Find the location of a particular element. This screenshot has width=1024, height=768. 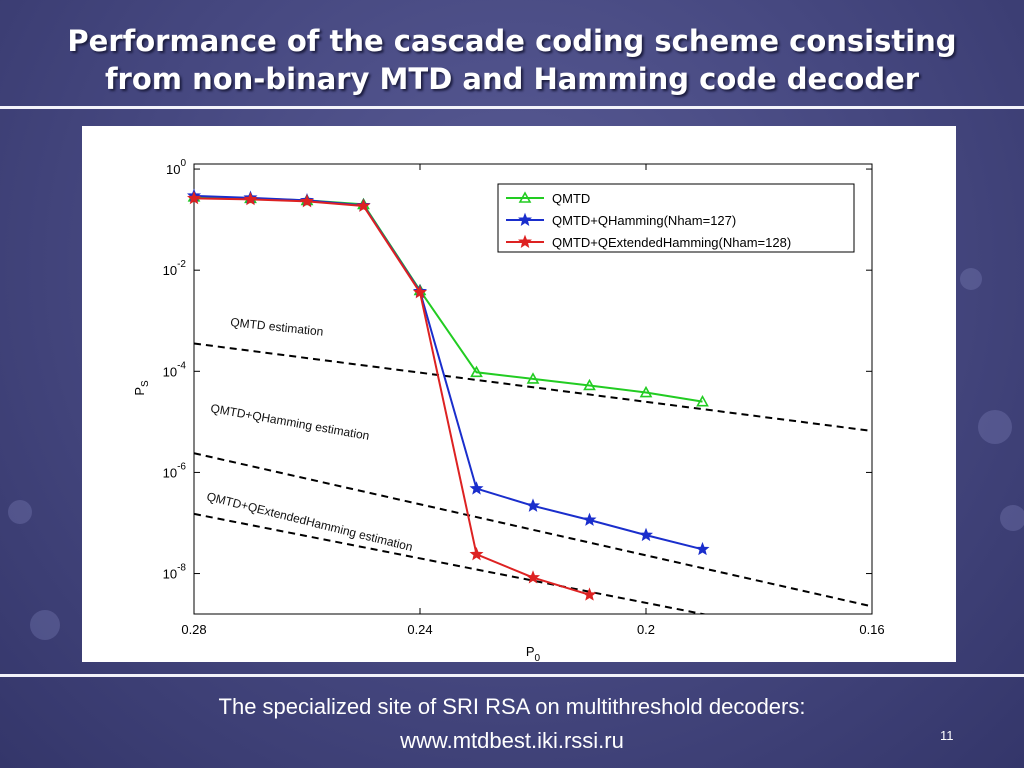

x-tick-label: 0.28 is located at coordinates (193, 629).